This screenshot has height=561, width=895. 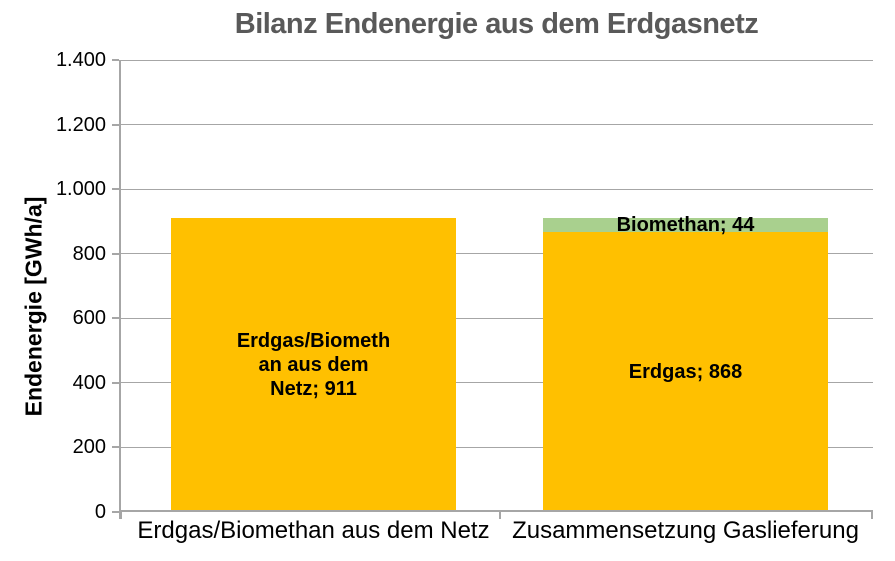 I want to click on y-tick-label: 0, so click(x=100, y=512).